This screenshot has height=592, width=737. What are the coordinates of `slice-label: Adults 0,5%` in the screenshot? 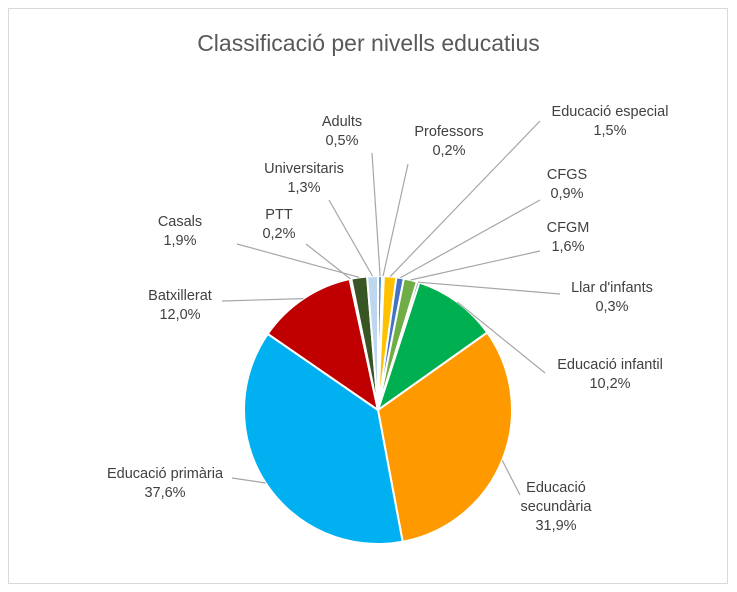 It's located at (342, 131).